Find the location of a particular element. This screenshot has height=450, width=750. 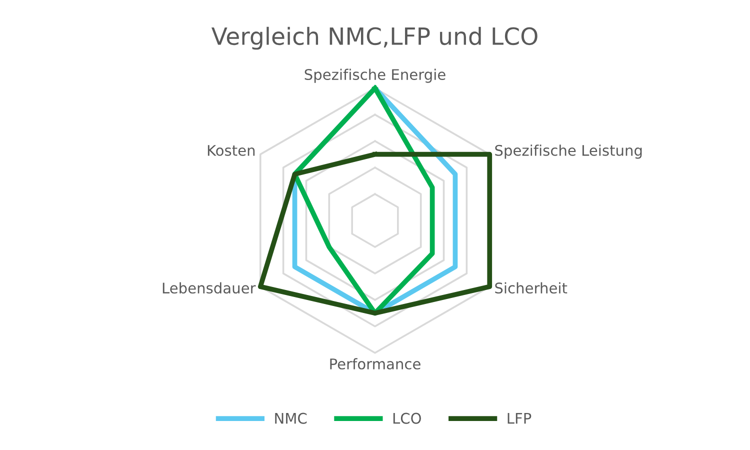

legend-label: LCO is located at coordinates (407, 418).